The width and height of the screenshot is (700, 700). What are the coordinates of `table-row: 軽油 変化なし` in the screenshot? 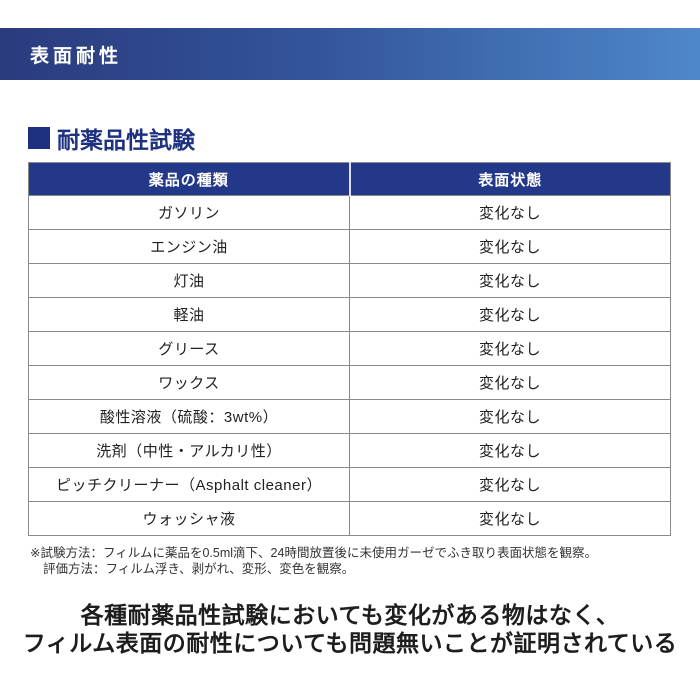 It's located at (349, 314).